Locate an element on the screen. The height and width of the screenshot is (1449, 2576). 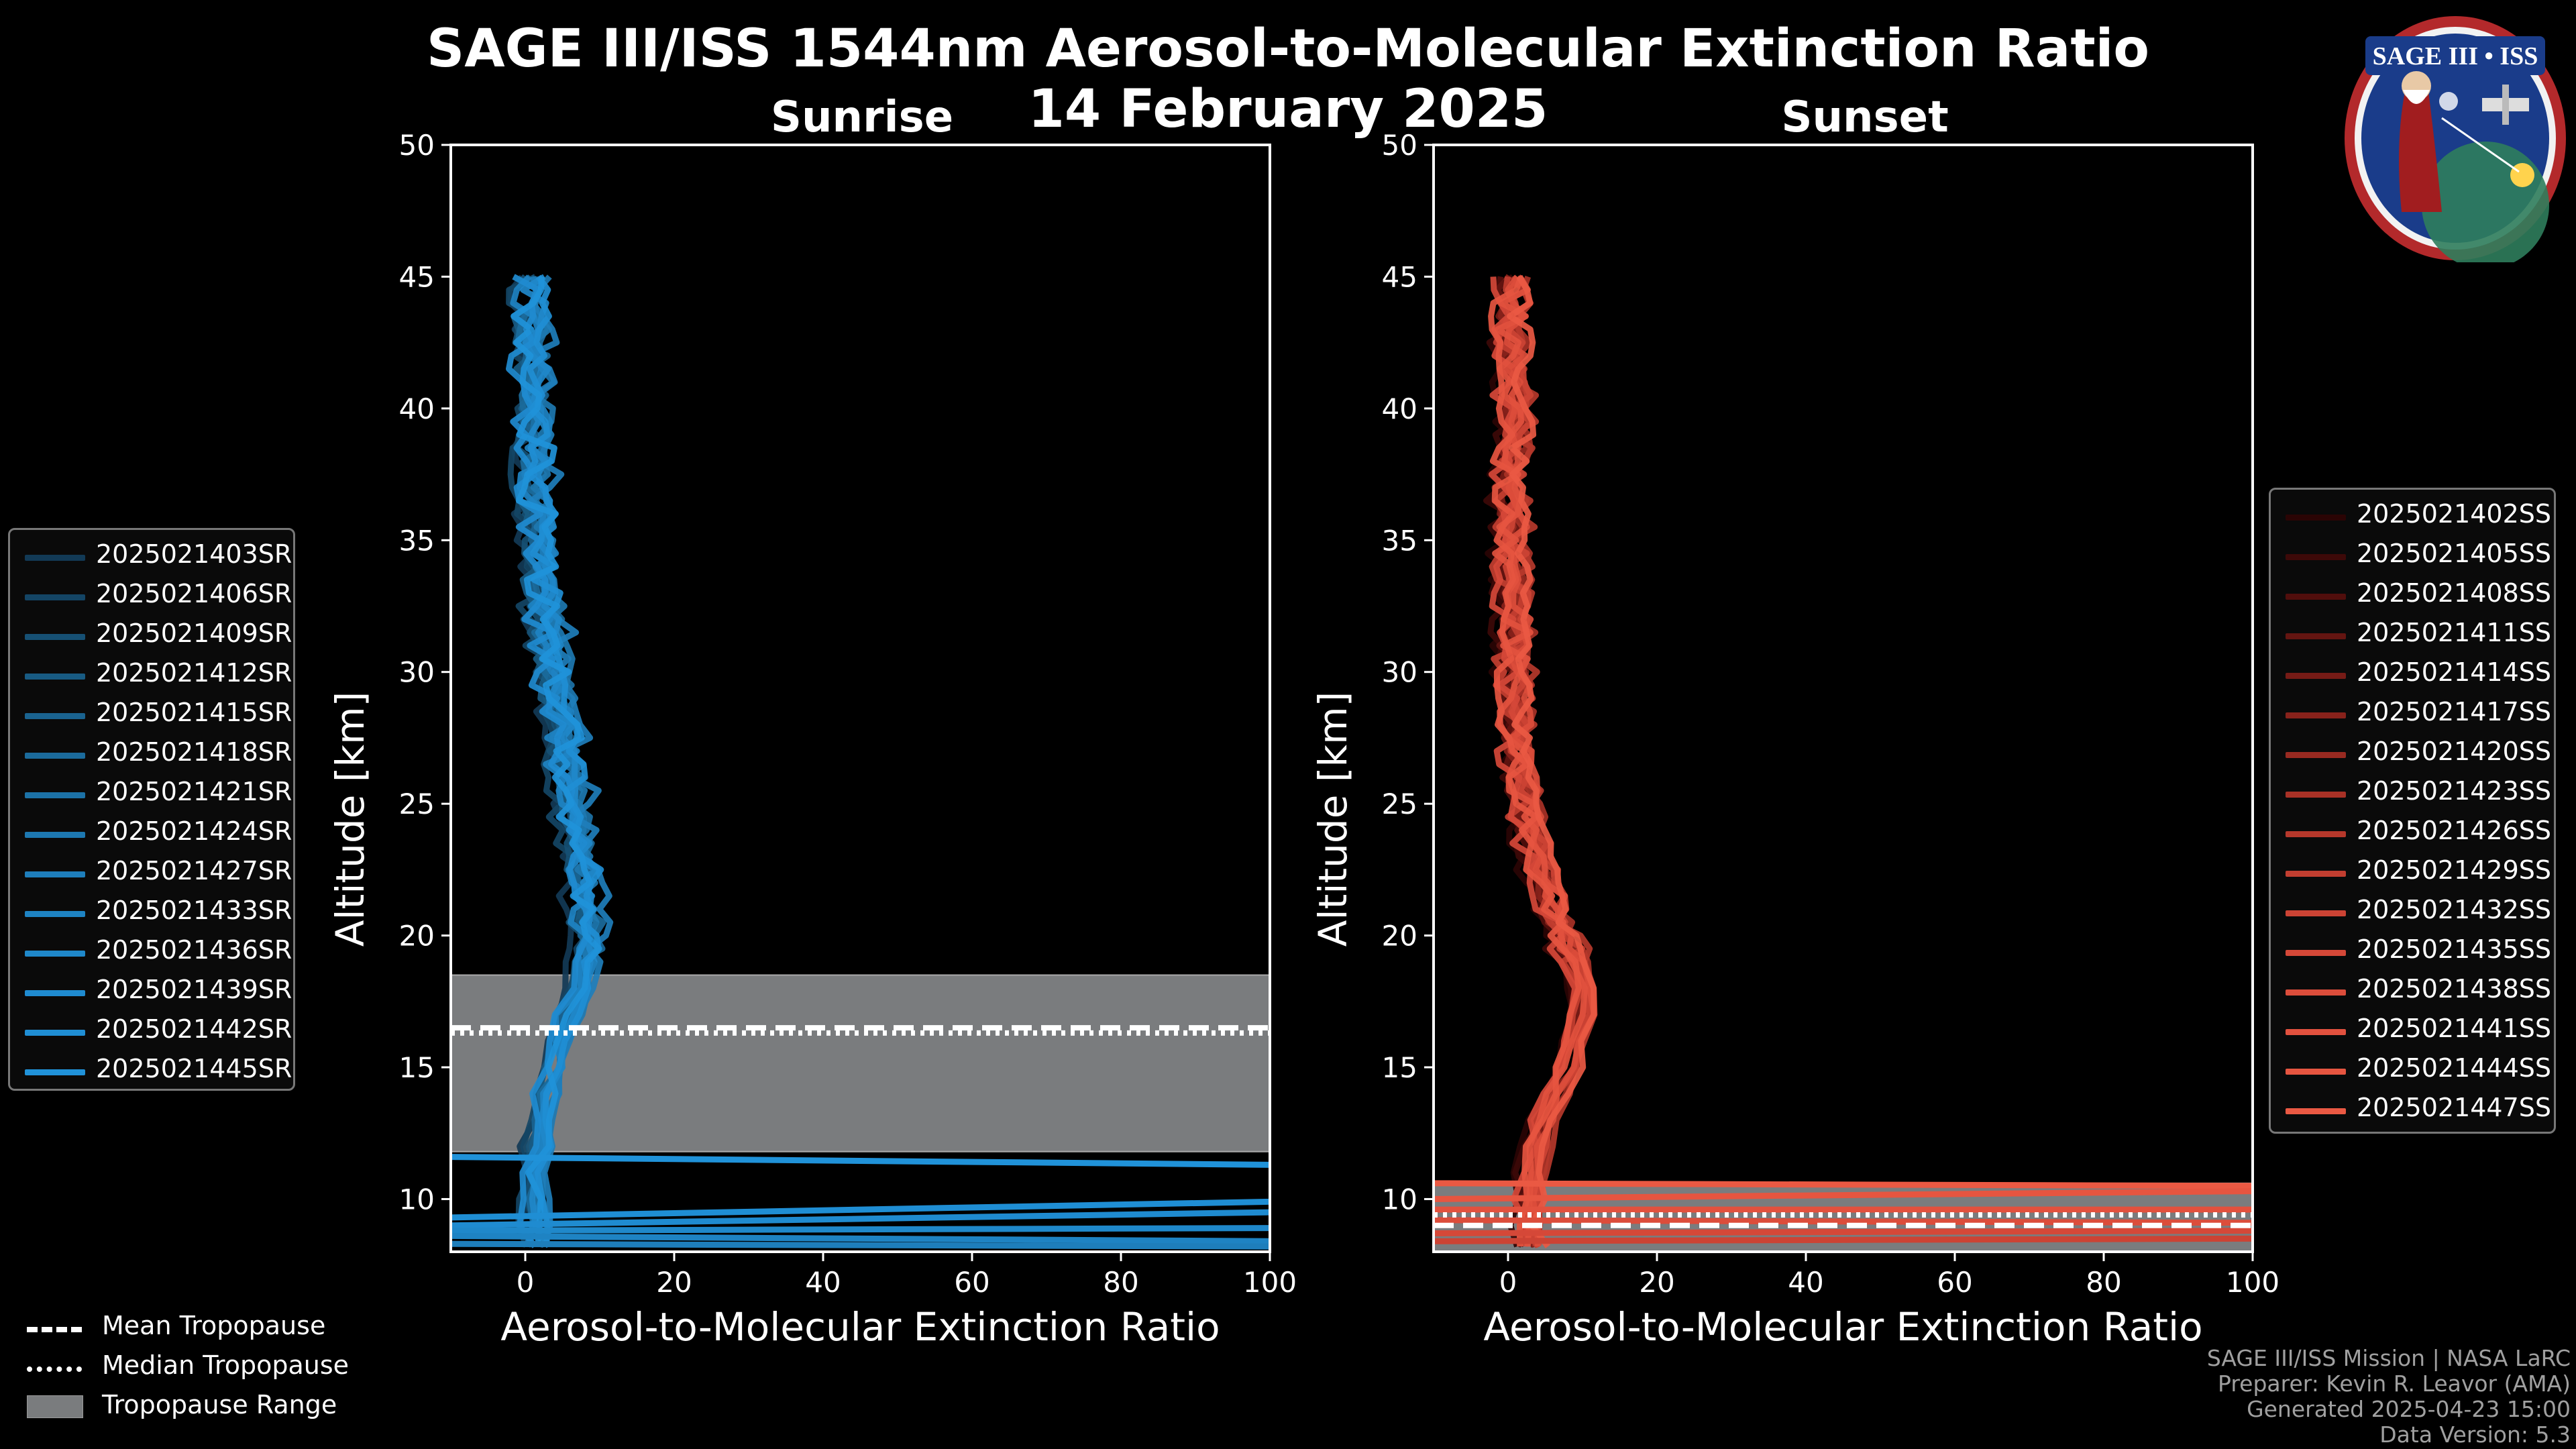
legend-item-2025021447SS: 2025021447SS is located at coordinates (2412, 1110).